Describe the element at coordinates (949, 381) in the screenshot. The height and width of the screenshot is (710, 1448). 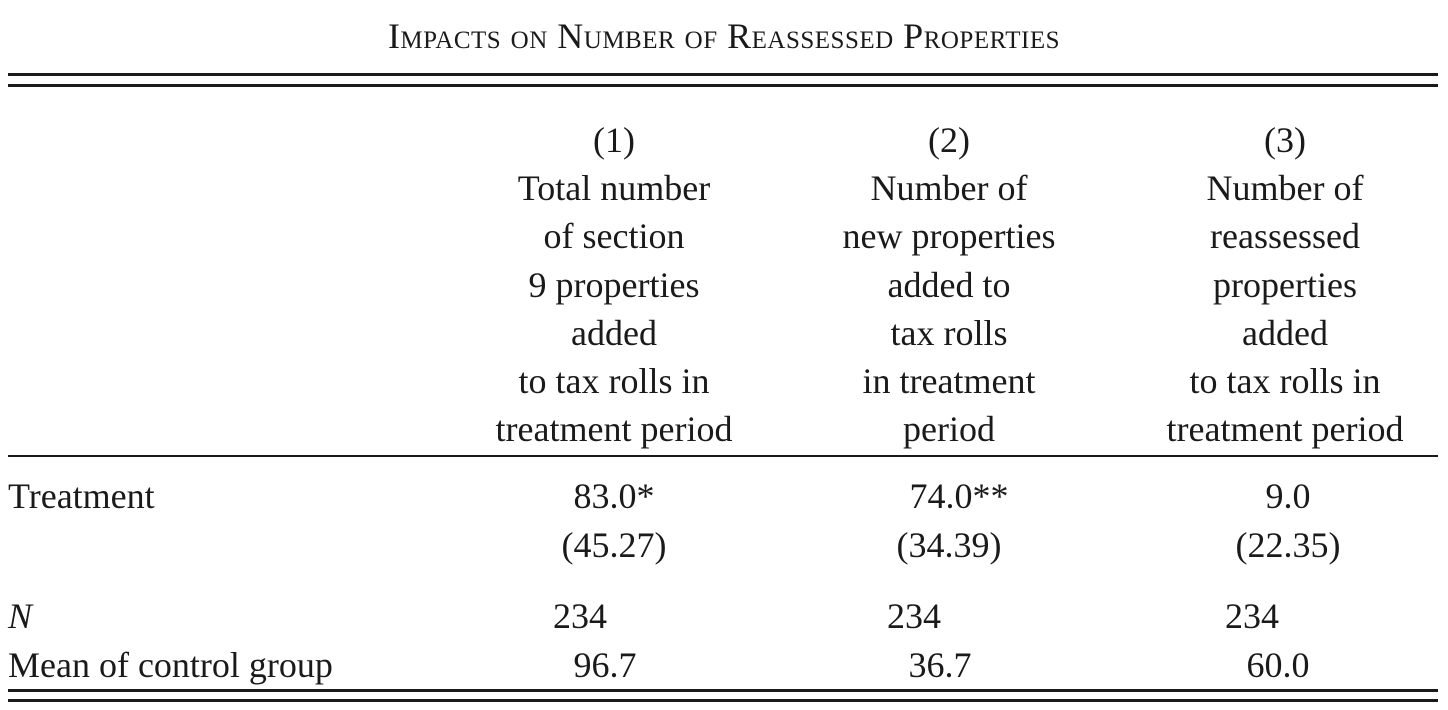
I see `column-header-line: in treatment` at that location.